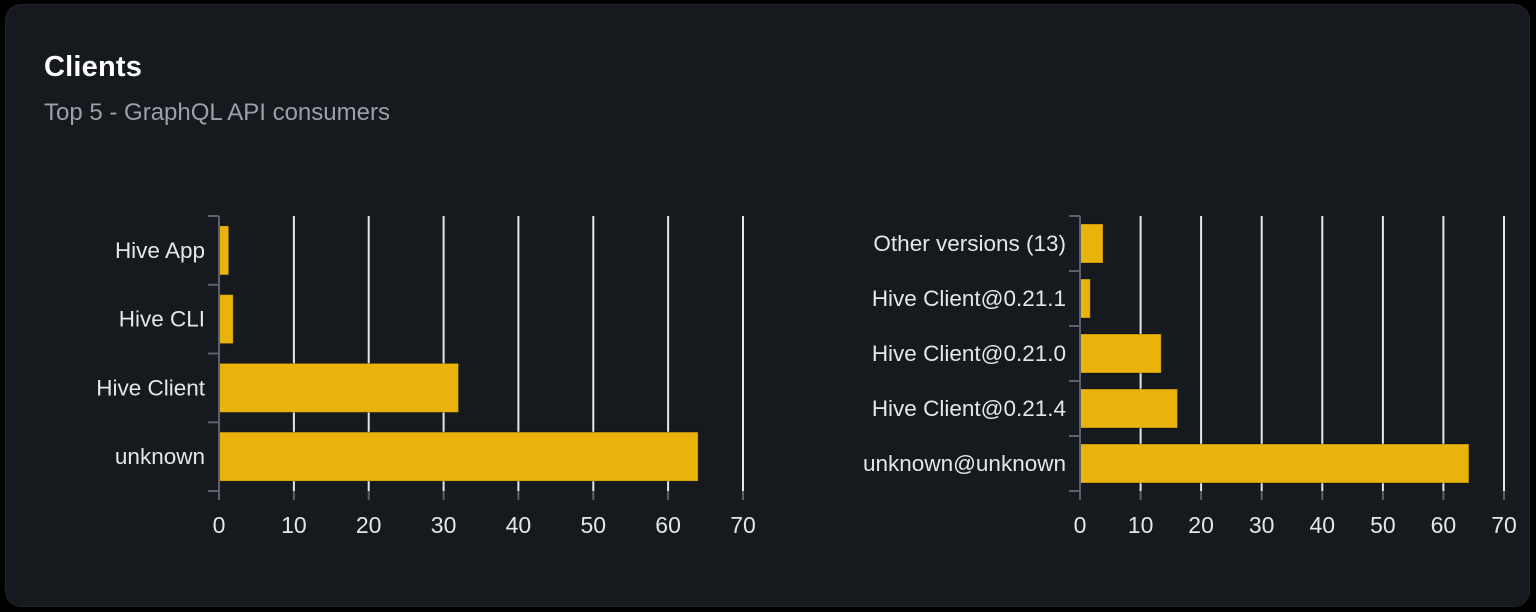 The image size is (1536, 612). What do you see at coordinates (217, 112) in the screenshot?
I see `page-subtitle: Top 5 - GraphQL API consumers` at bounding box center [217, 112].